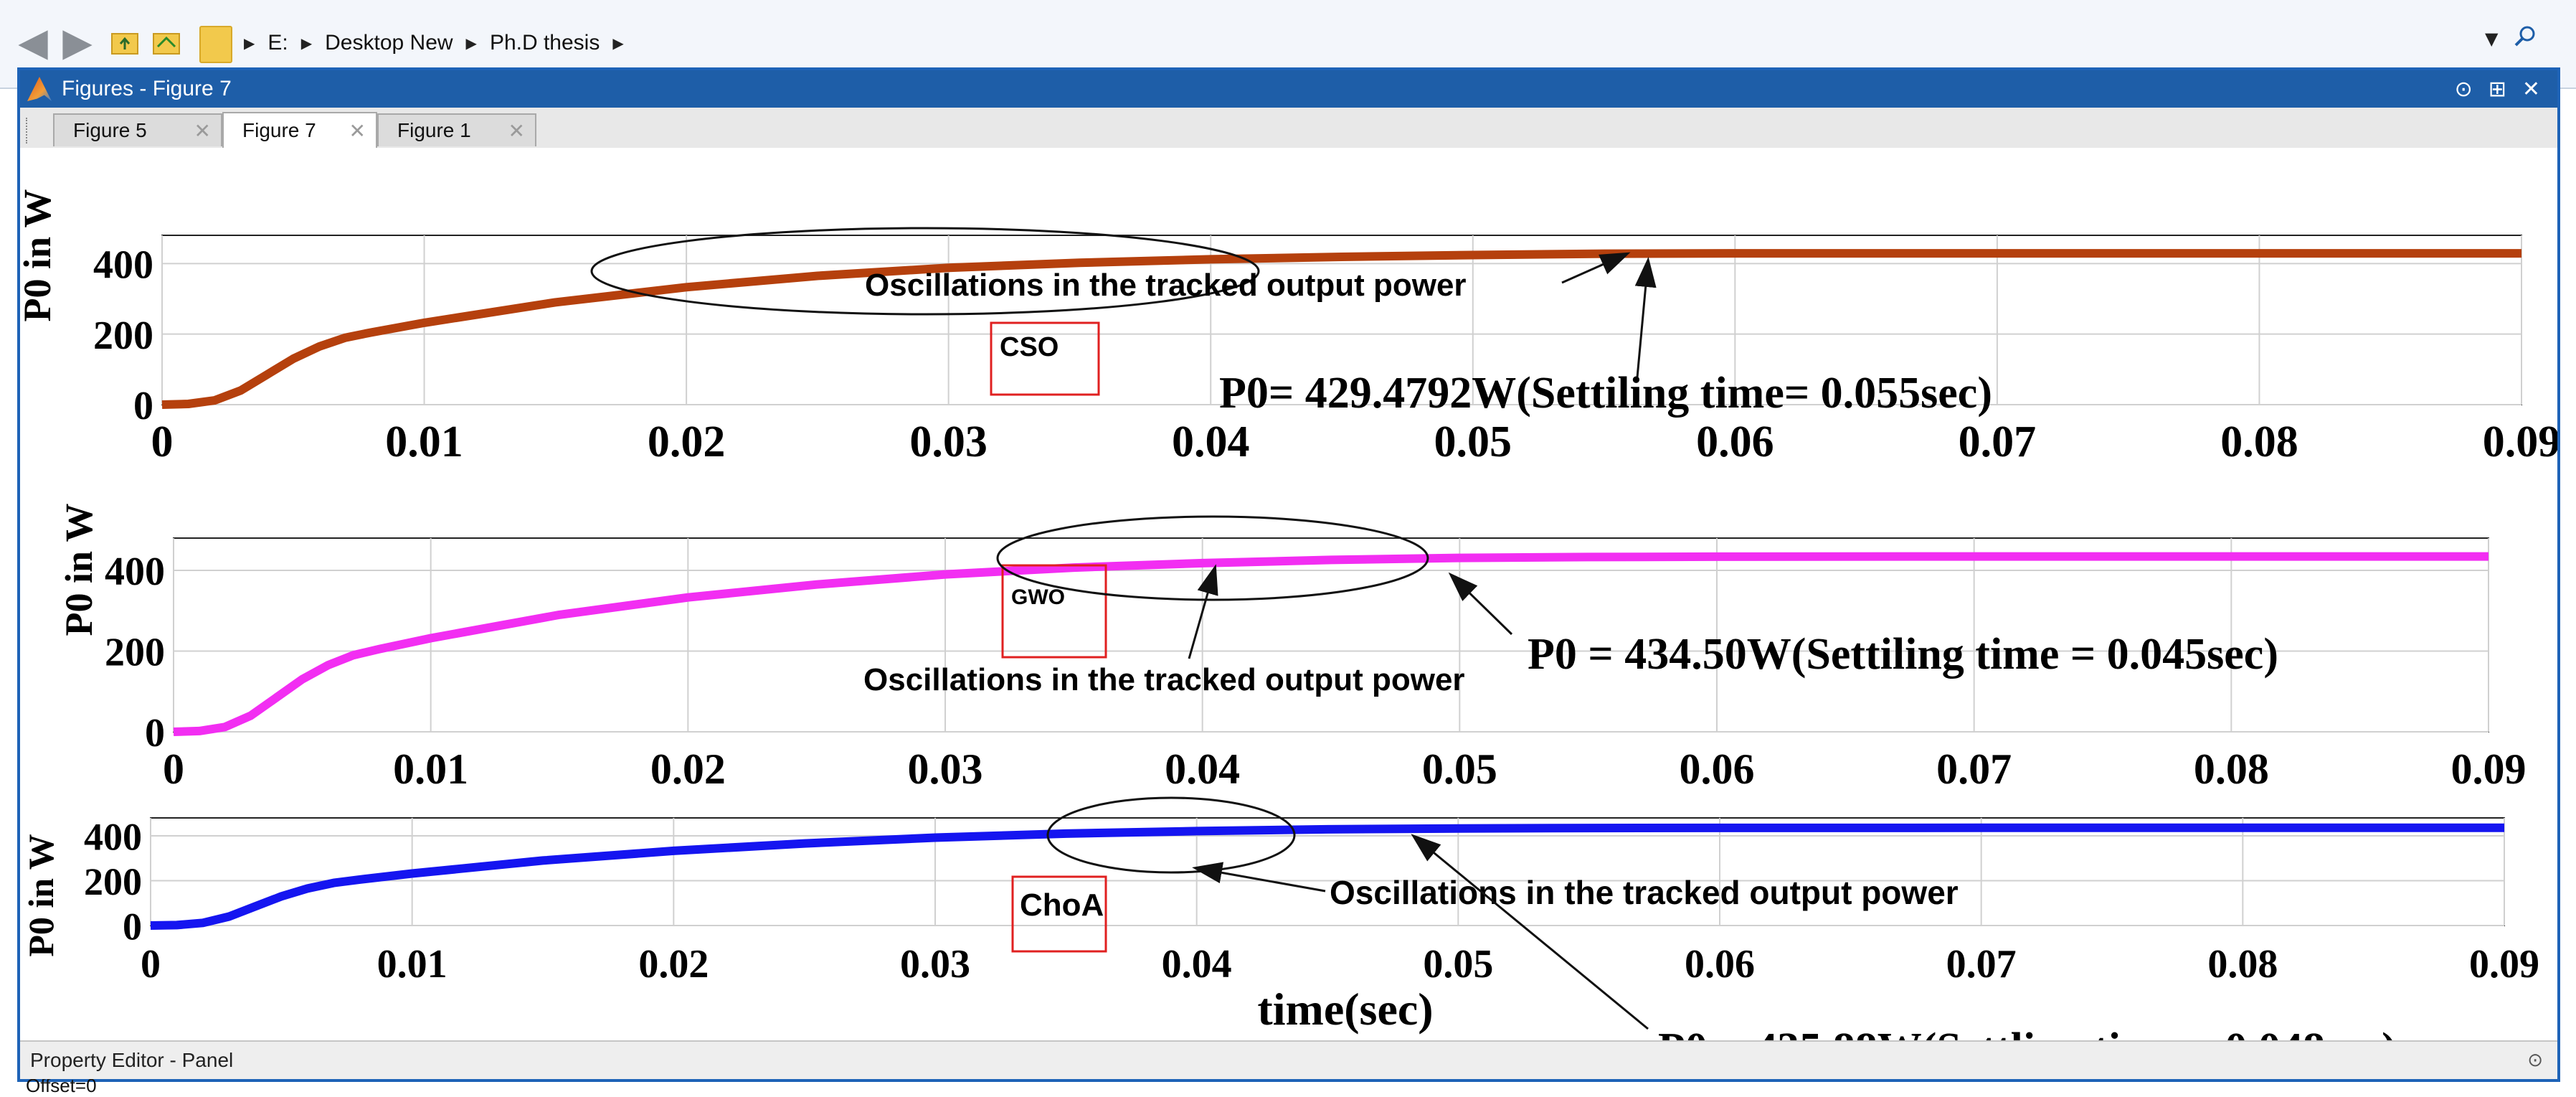  Describe the element at coordinates (39, 89) in the screenshot. I see `matlab-icon` at that location.